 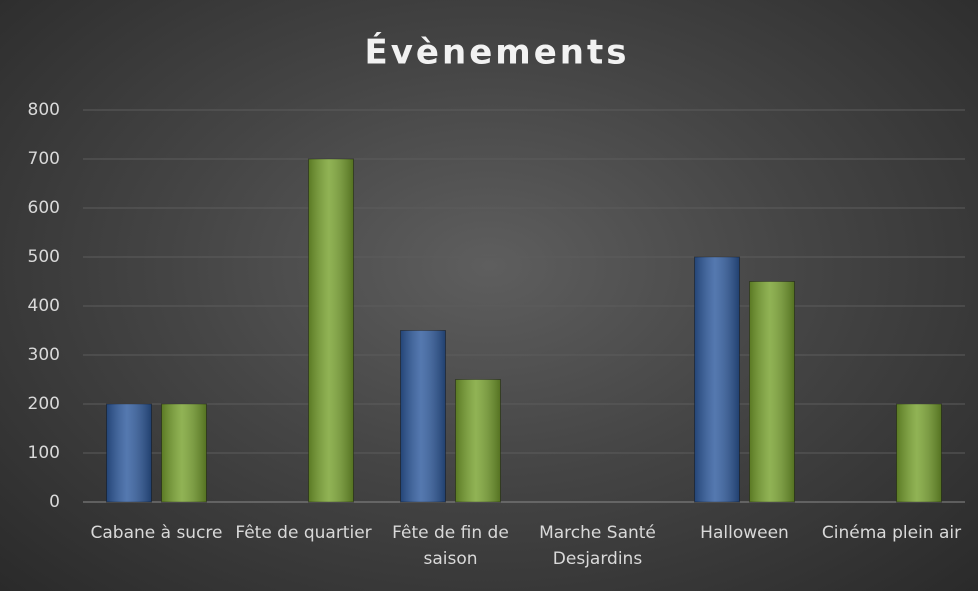 I want to click on y-tick-label: 300, so click(x=44, y=355).